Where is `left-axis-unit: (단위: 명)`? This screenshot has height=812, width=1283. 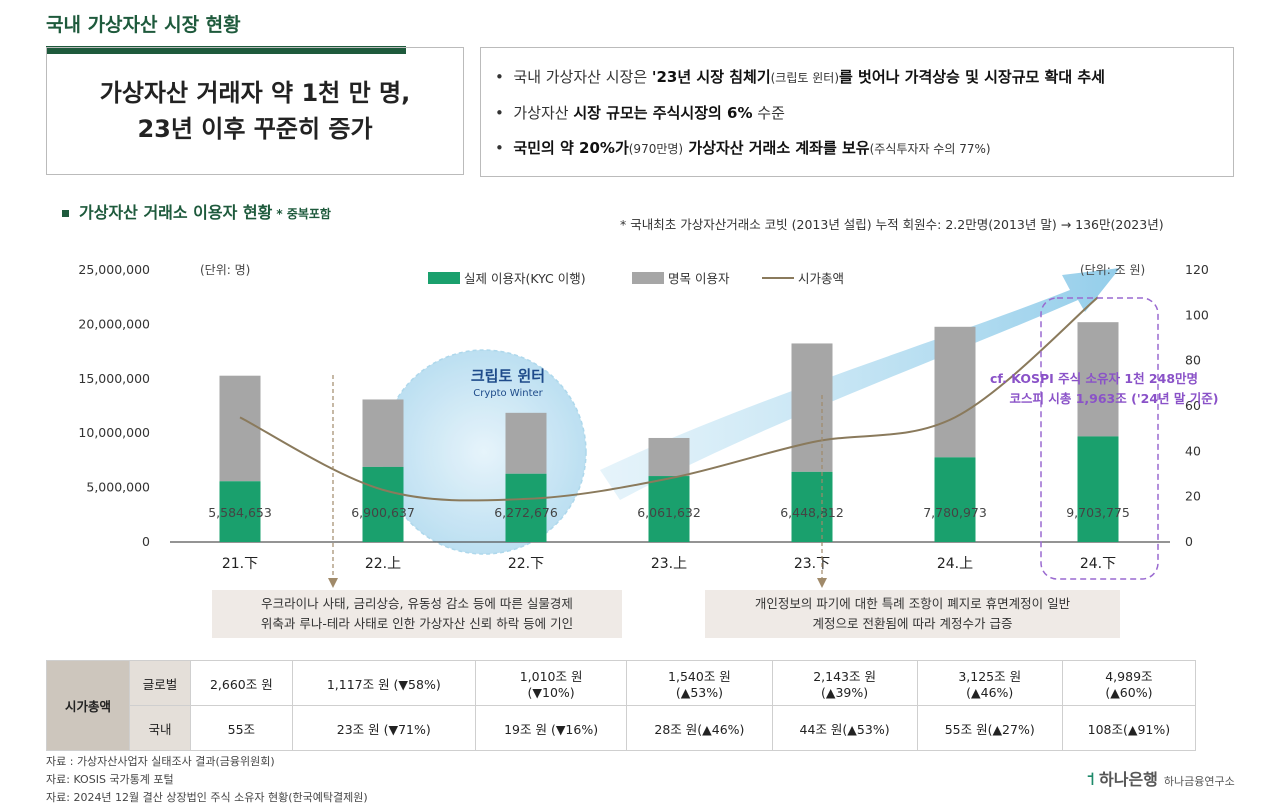 left-axis-unit: (단위: 명) is located at coordinates (225, 270).